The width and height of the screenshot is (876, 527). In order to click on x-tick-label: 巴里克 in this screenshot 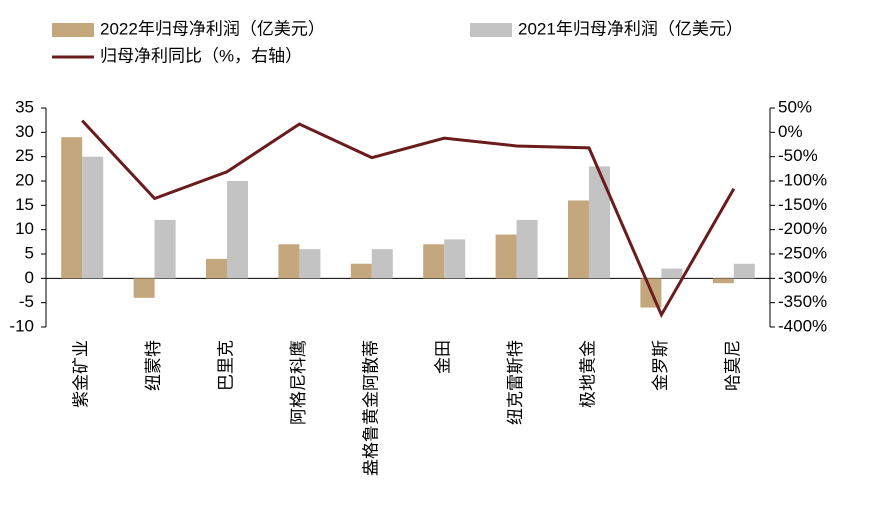, I will do `click(225, 365)`.